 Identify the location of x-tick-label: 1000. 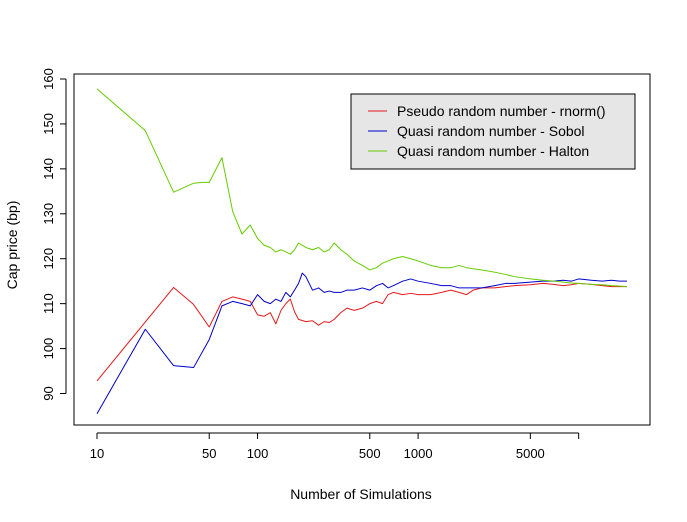
(418, 453).